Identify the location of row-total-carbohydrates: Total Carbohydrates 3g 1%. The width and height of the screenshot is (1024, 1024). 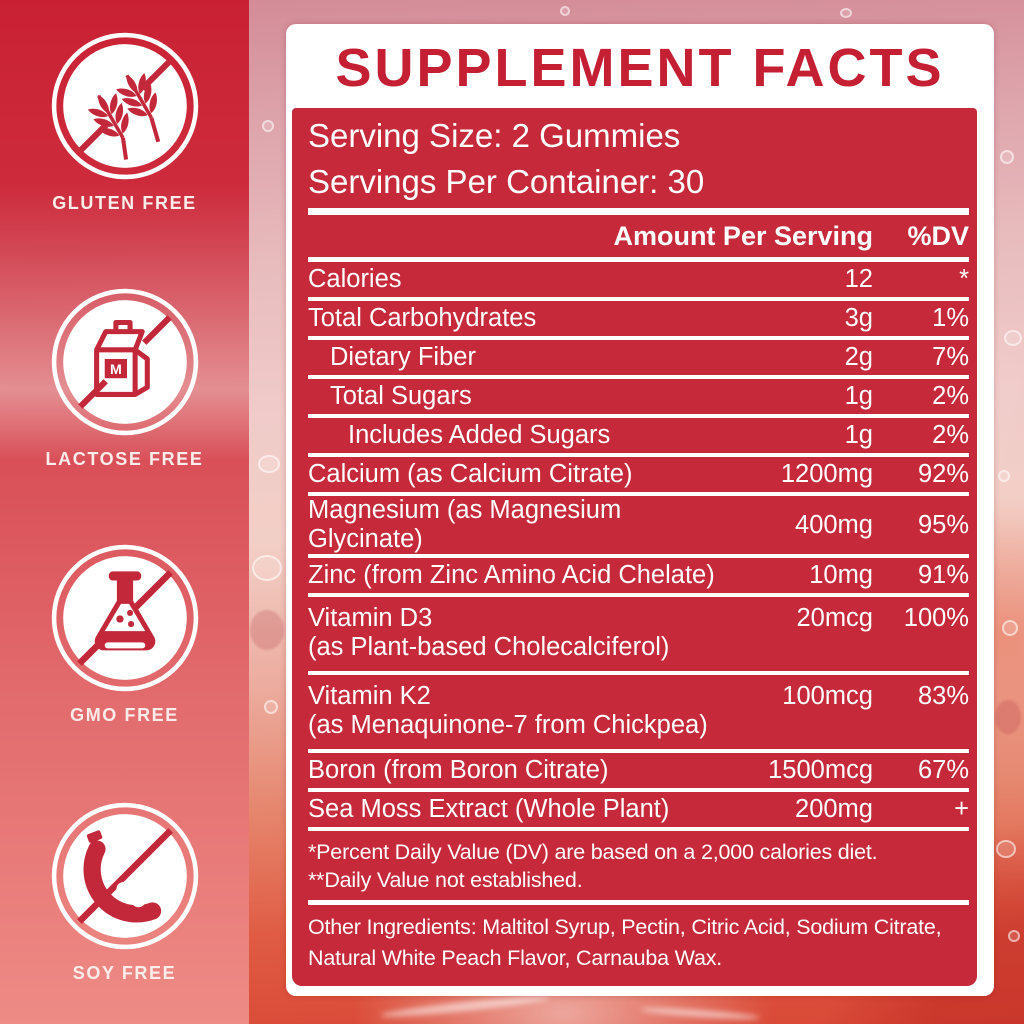
(638, 320).